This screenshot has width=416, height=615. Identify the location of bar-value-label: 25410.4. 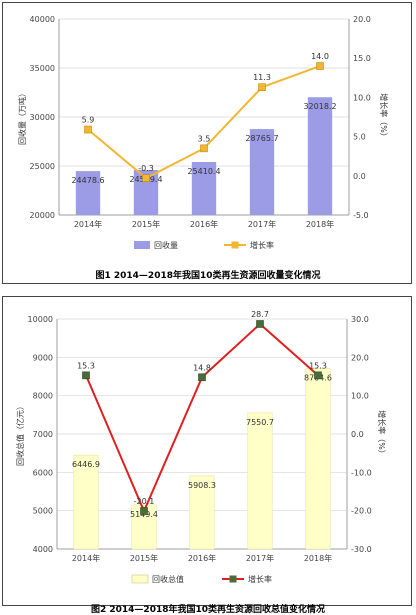
(203, 171).